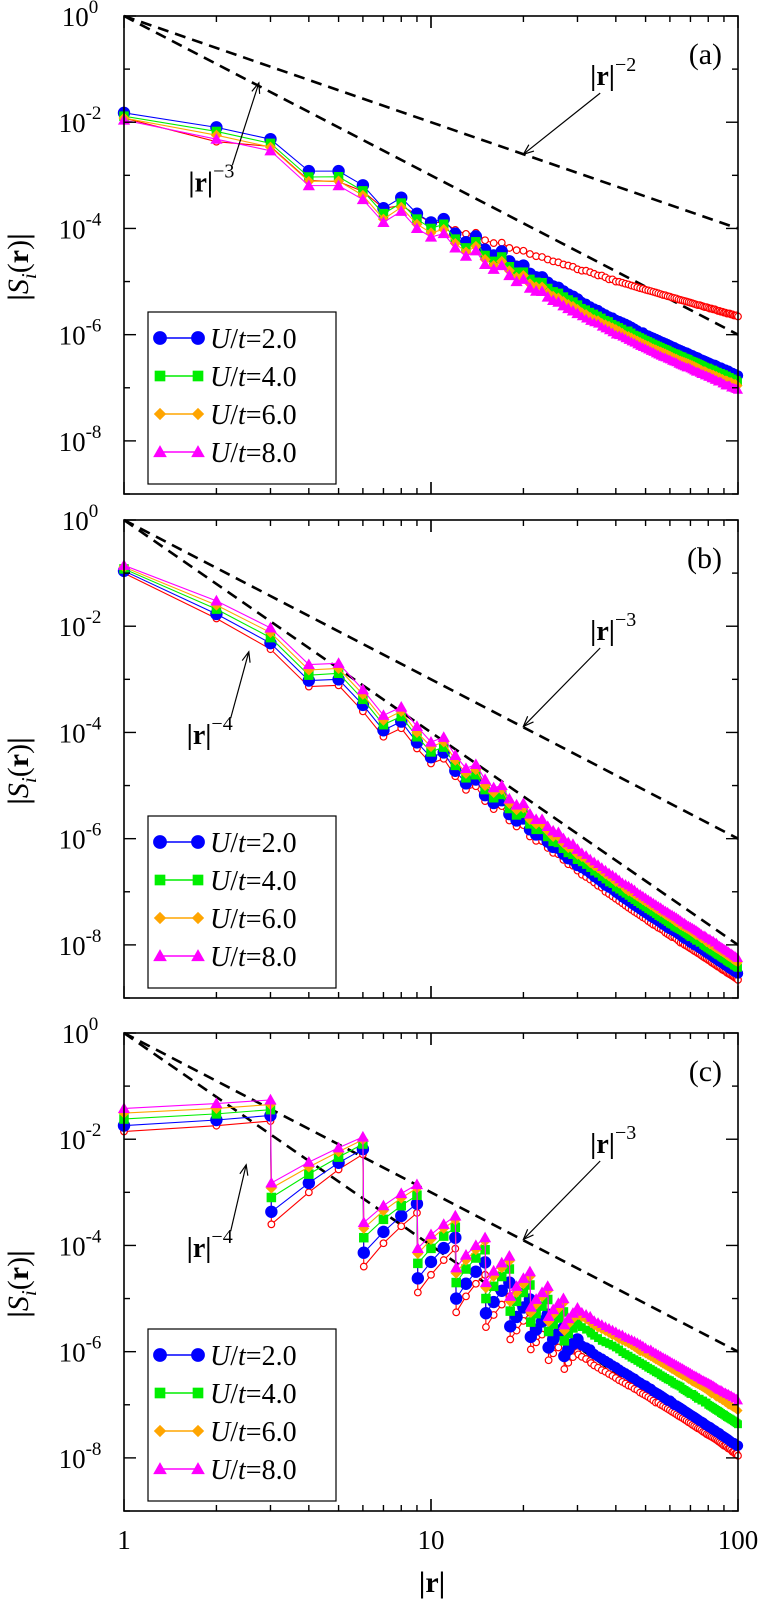 This screenshot has width=780, height=1600. I want to click on y-tick-label: 10⁻², so click(80, 624).